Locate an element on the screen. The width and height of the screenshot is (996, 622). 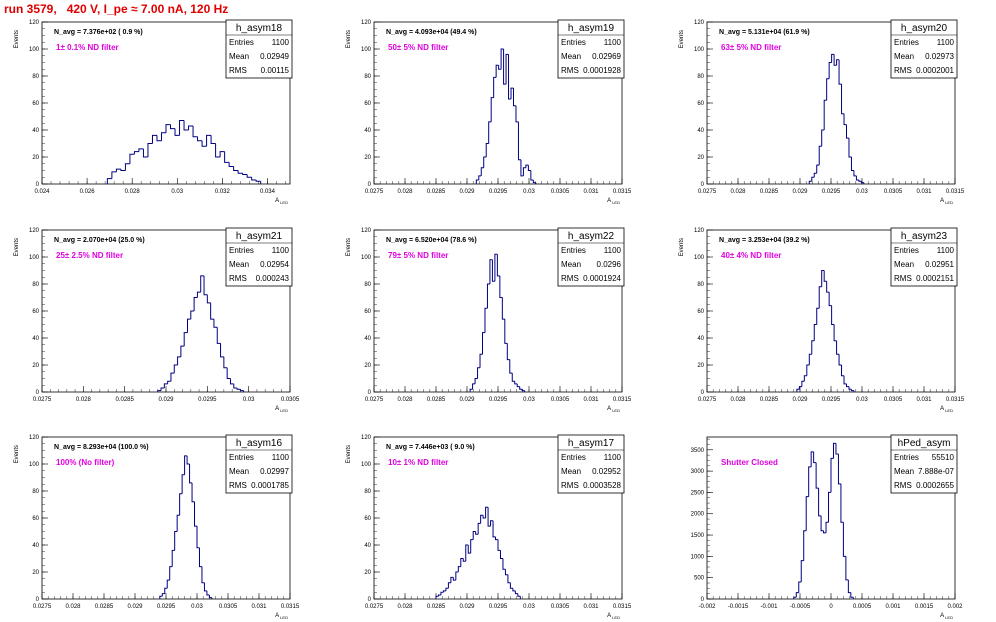
stats-value: 0.0002151 is located at coordinates (935, 278).